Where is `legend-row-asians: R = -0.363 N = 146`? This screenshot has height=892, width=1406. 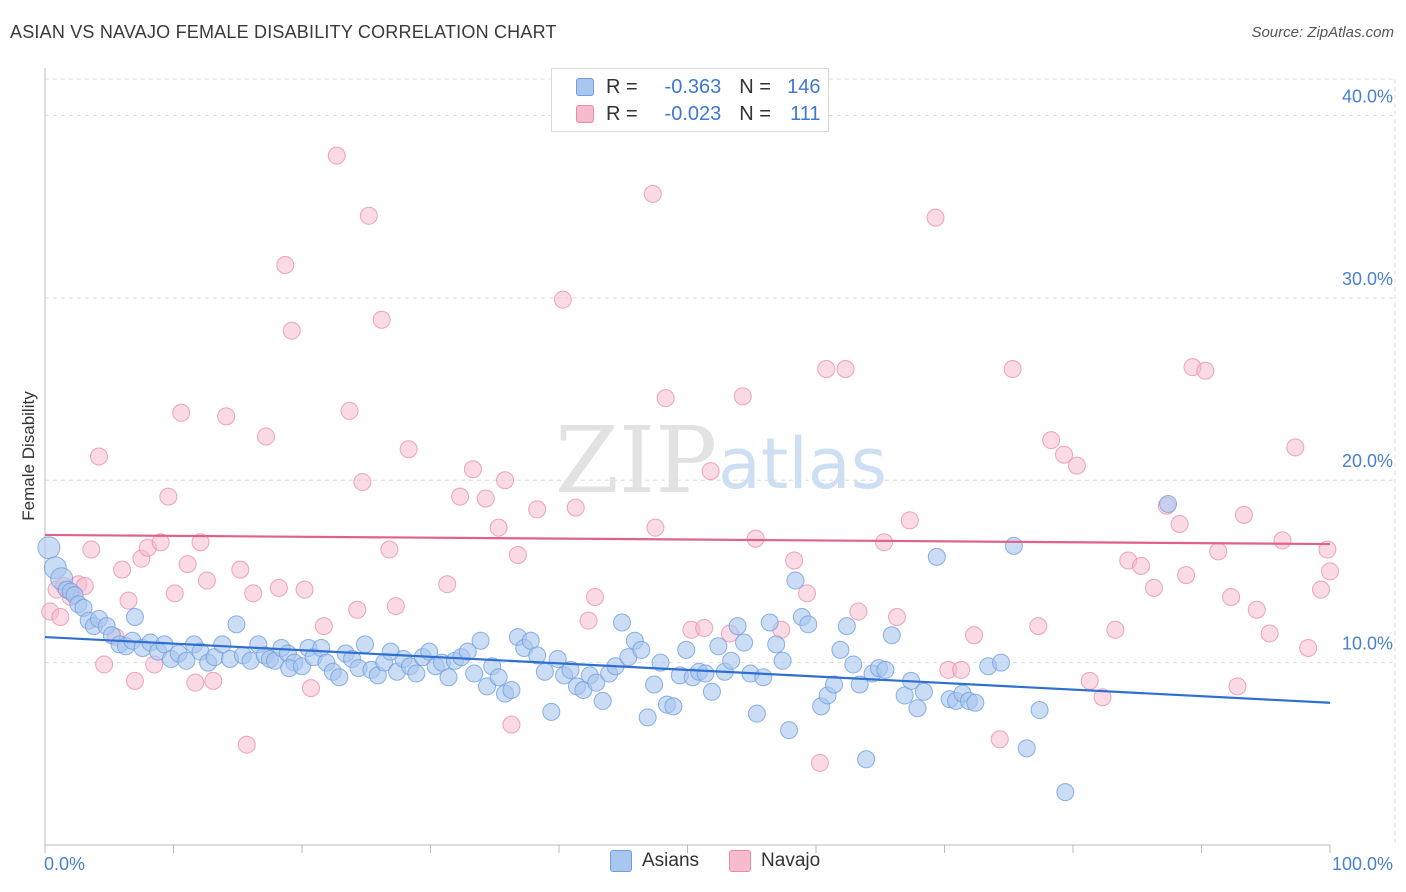
legend-row-asians: R = -0.363 N = 146 is located at coordinates (698, 87).